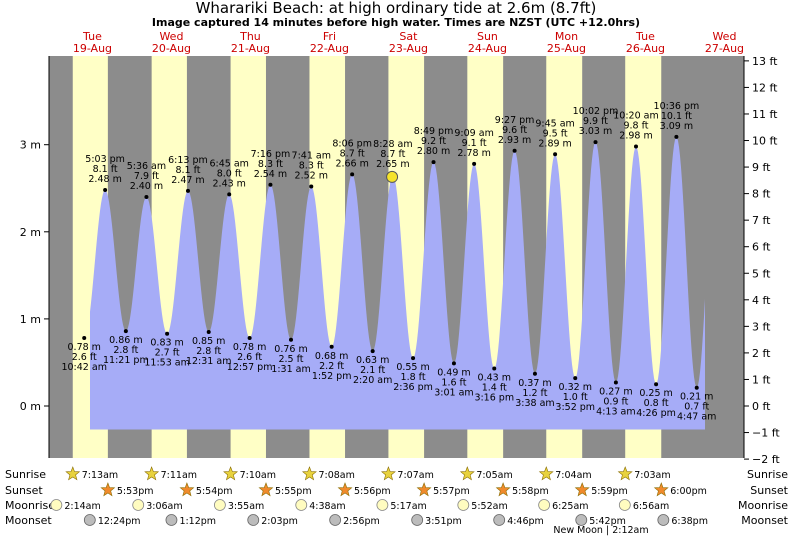 The width and height of the screenshot is (793, 537). Describe the element at coordinates (229, 183) in the screenshot. I see `tide-height-m: 2.43 m` at that location.